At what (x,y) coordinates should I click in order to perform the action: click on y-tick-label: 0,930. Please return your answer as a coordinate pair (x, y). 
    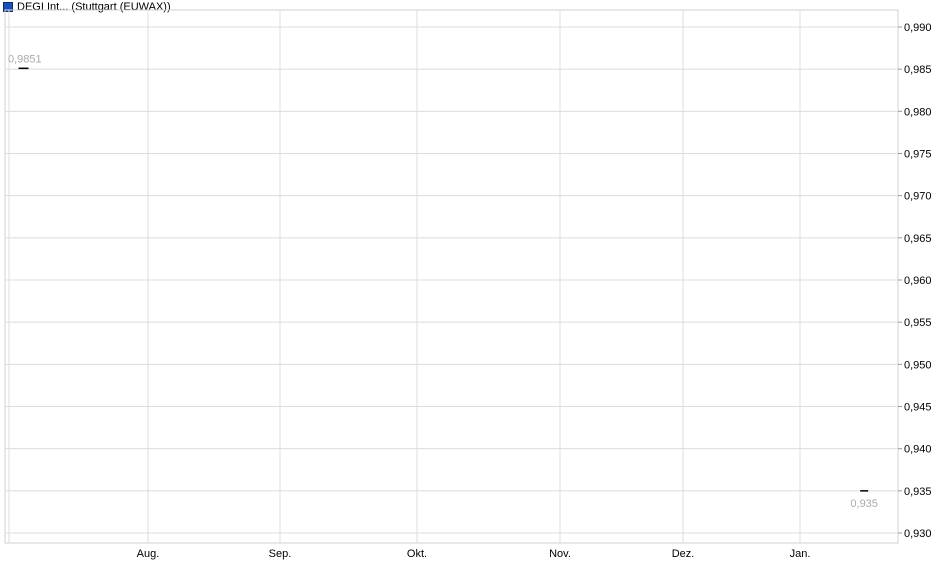
    Looking at the image, I should click on (918, 534).